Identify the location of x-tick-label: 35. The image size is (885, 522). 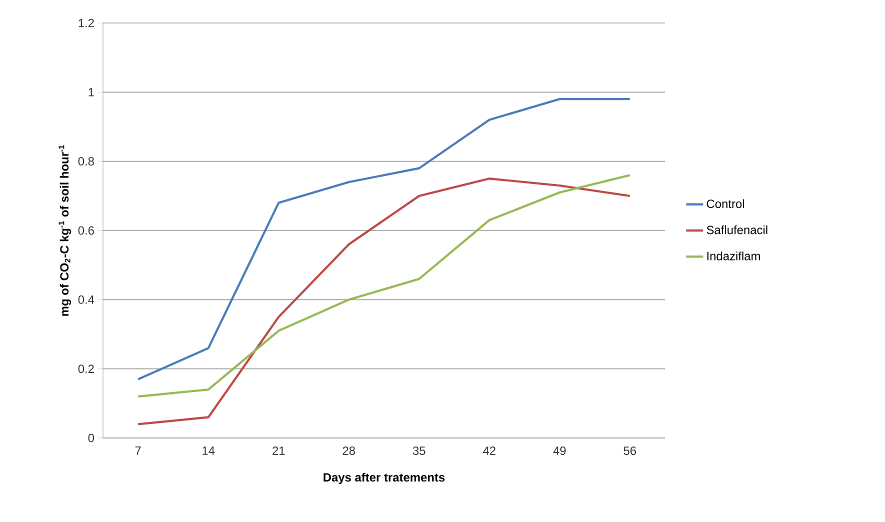
(419, 450).